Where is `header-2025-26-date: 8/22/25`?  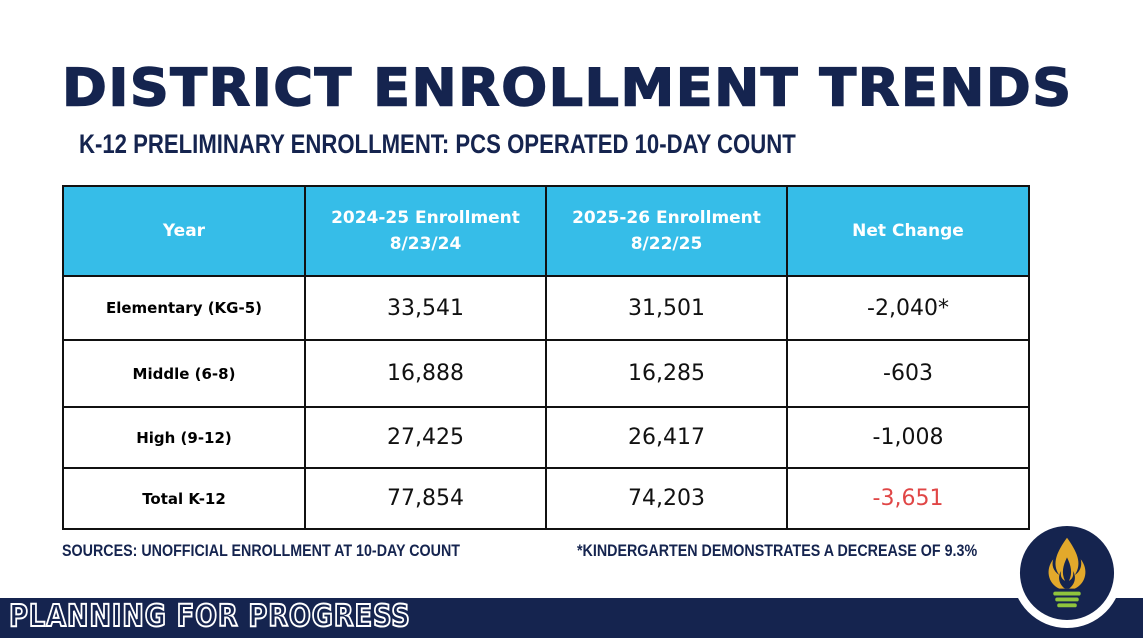
header-2025-26-date: 8/22/25 is located at coordinates (666, 244).